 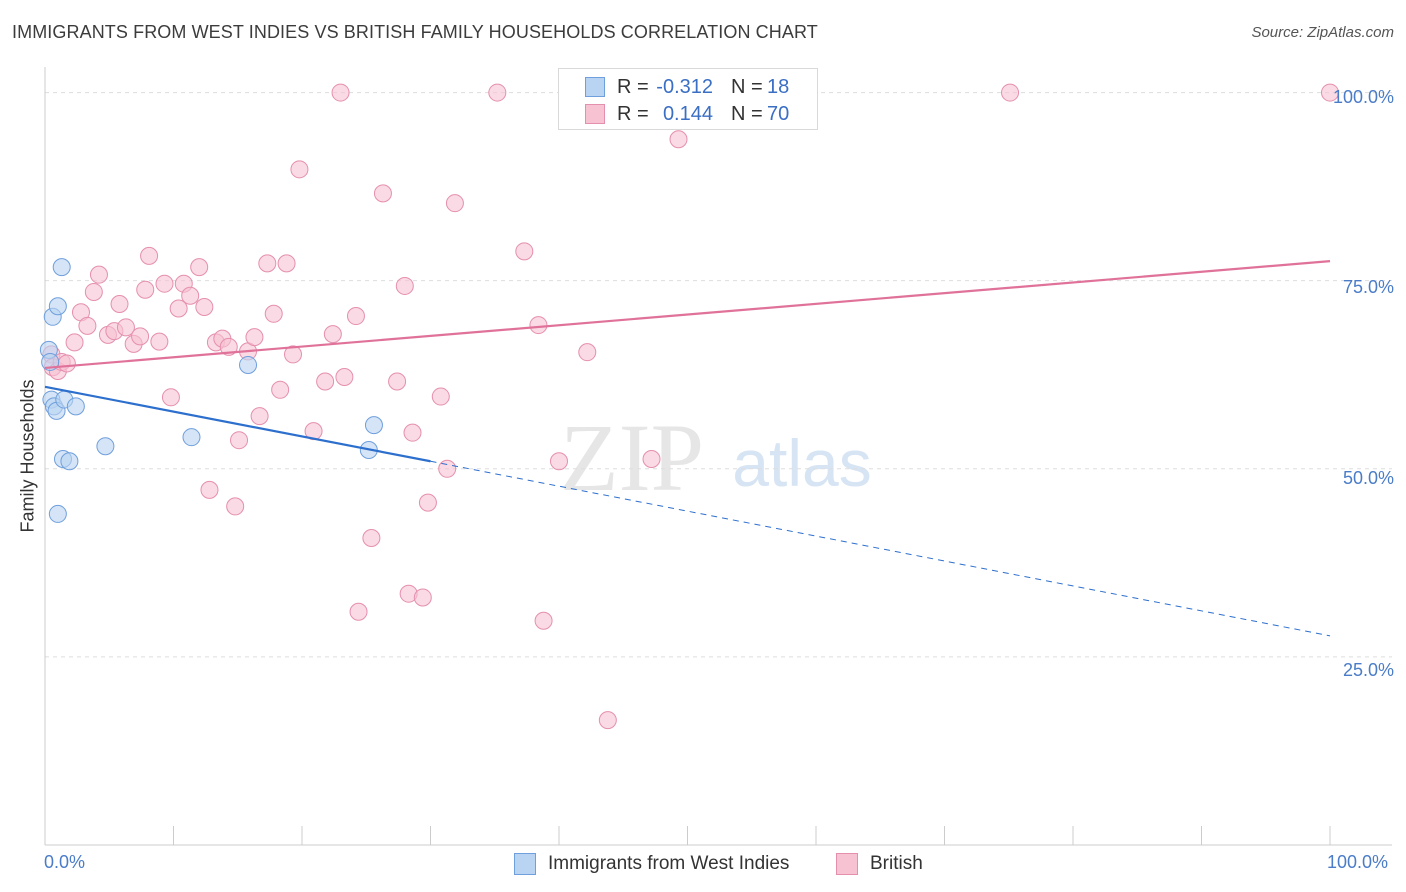 I want to click on legend-label: British, so click(x=896, y=863).